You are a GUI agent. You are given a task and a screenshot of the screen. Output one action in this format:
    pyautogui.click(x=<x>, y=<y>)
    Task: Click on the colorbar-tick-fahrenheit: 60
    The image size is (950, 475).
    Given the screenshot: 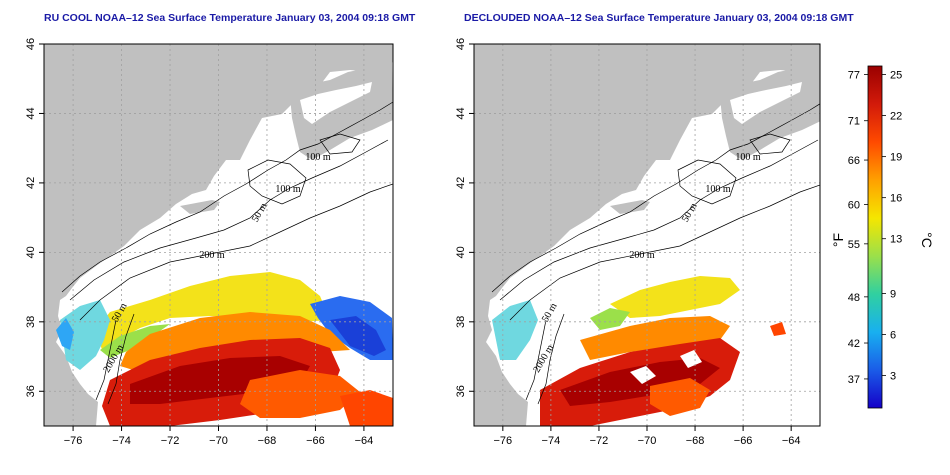 What is the action you would take?
    pyautogui.click(x=854, y=206)
    